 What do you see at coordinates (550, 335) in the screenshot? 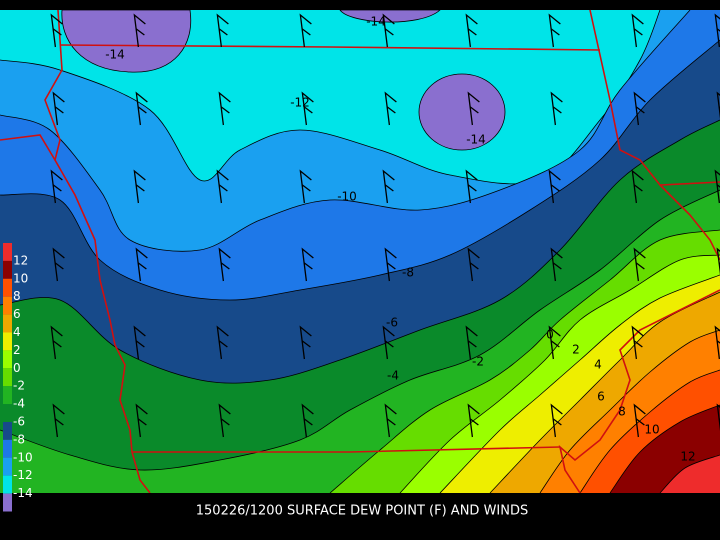
I see `contour-label: 0` at bounding box center [550, 335].